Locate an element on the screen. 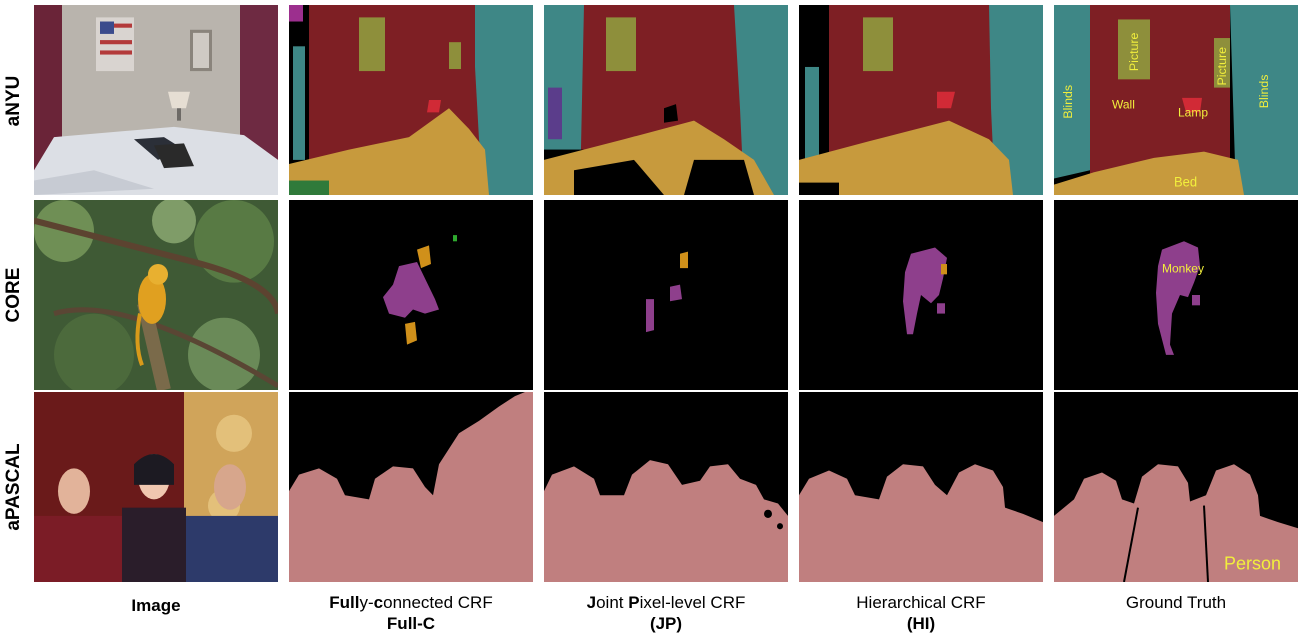  caption-hi-line1: Hierarchical CRF is located at coordinates (921, 602).